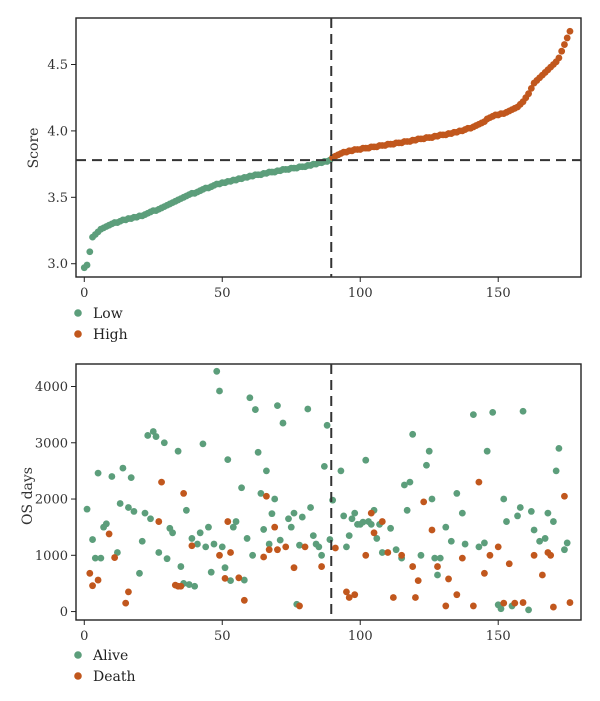  I want to click on legend-marker-high, so click(78, 334).